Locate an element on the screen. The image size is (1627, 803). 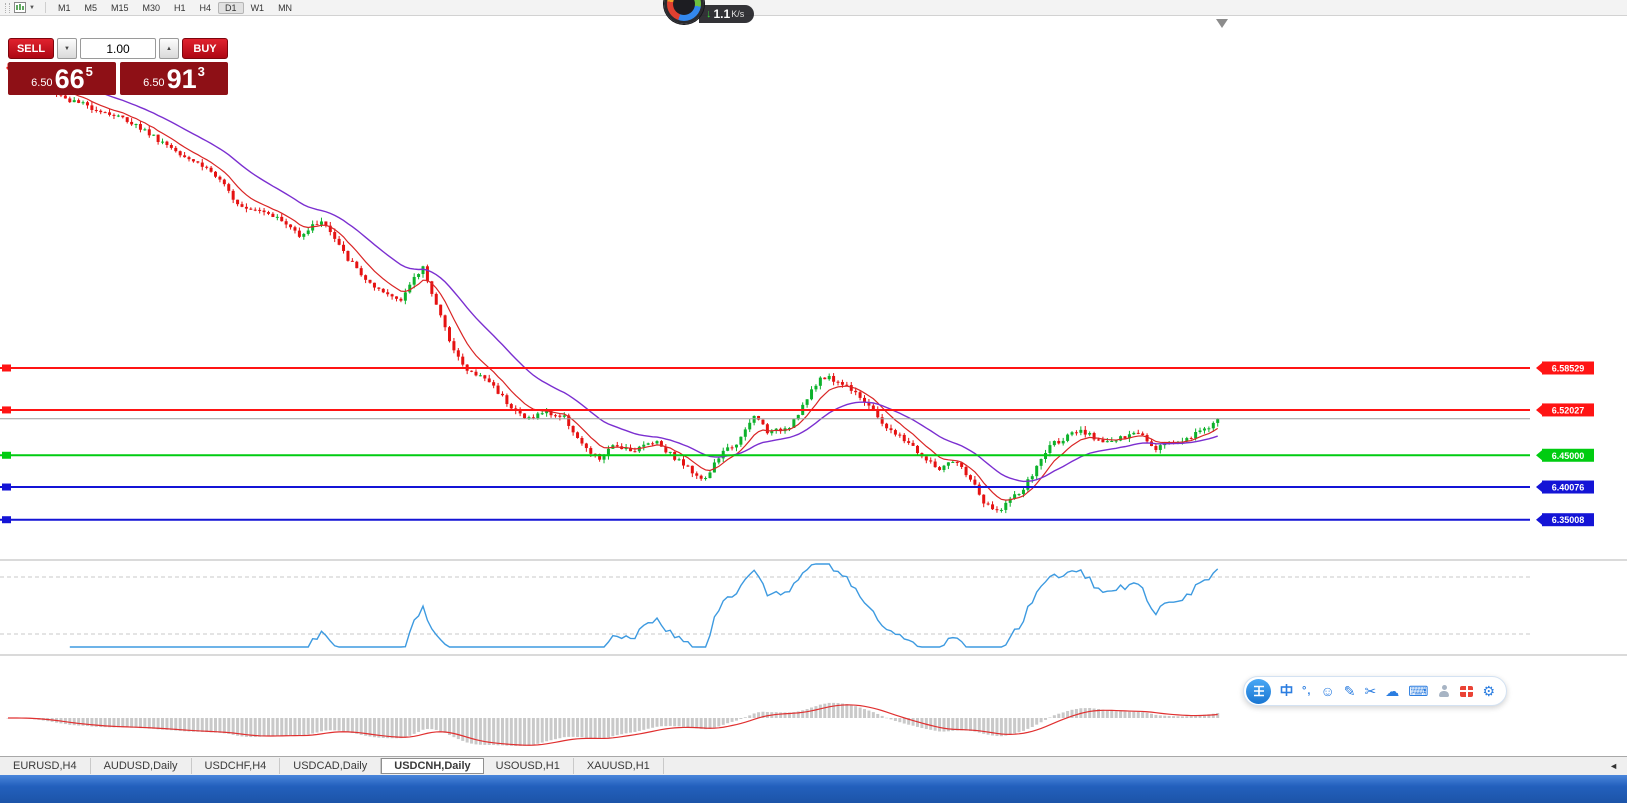
tab-usousd-h1: USOUSD,H1 is located at coordinates (528, 766).